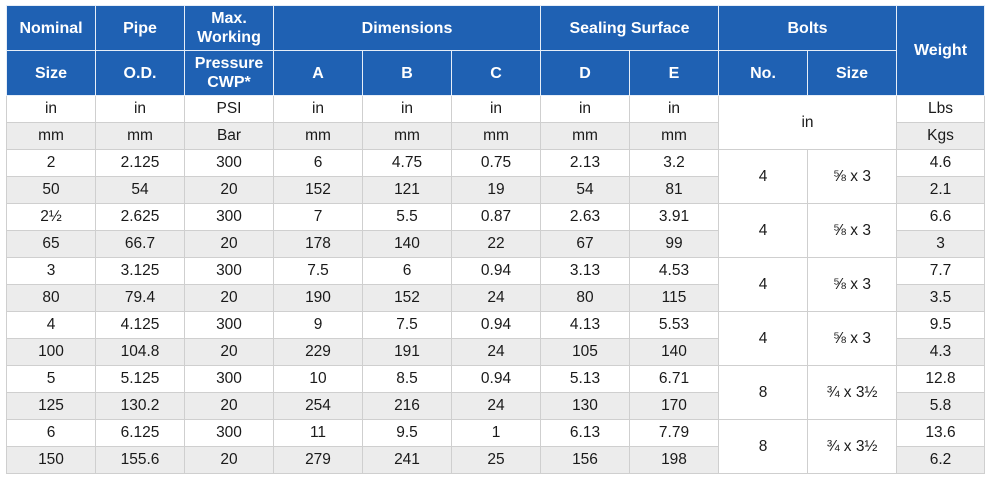 The image size is (988, 484). Describe the element at coordinates (940, 298) in the screenshot. I see `weight-kgs-cell: 3.5` at that location.